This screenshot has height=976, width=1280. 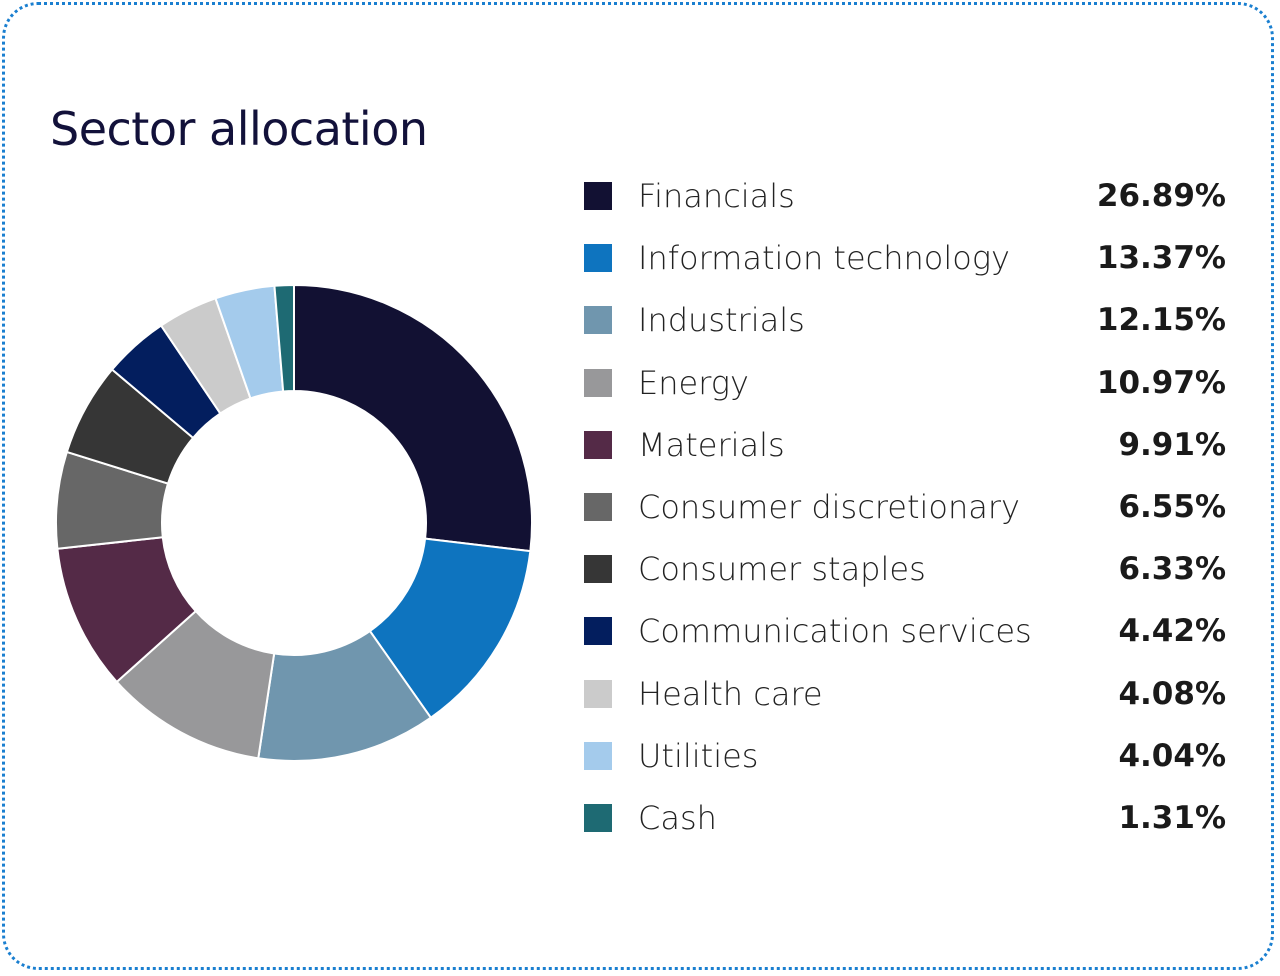 I want to click on legend-value: 4.42%, so click(x=1172, y=631).